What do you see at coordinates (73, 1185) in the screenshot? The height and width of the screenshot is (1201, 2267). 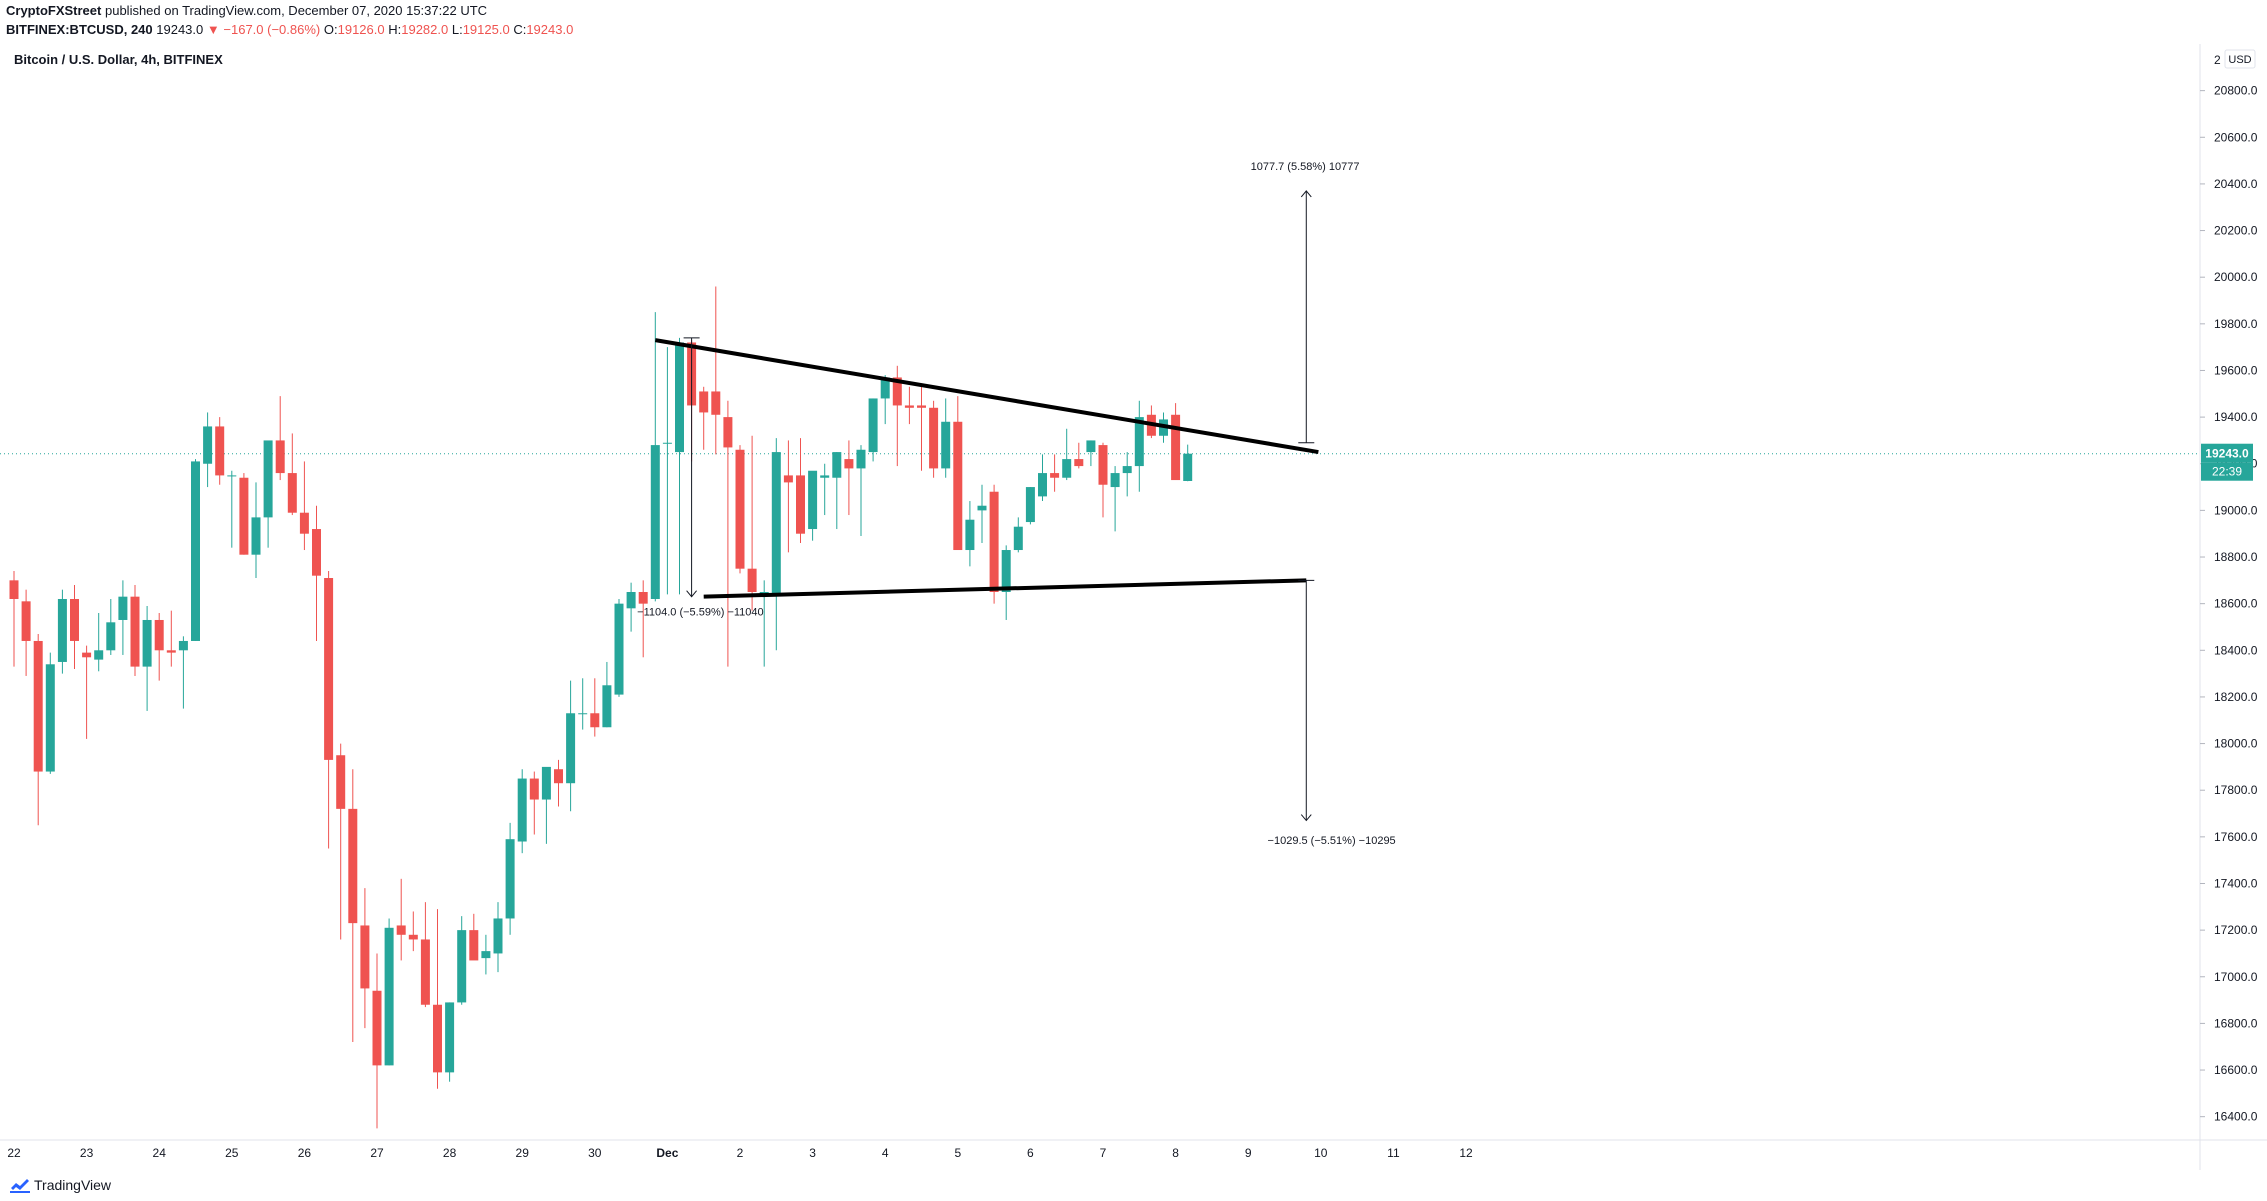 I see `tradingview-brand: TradingView` at bounding box center [73, 1185].